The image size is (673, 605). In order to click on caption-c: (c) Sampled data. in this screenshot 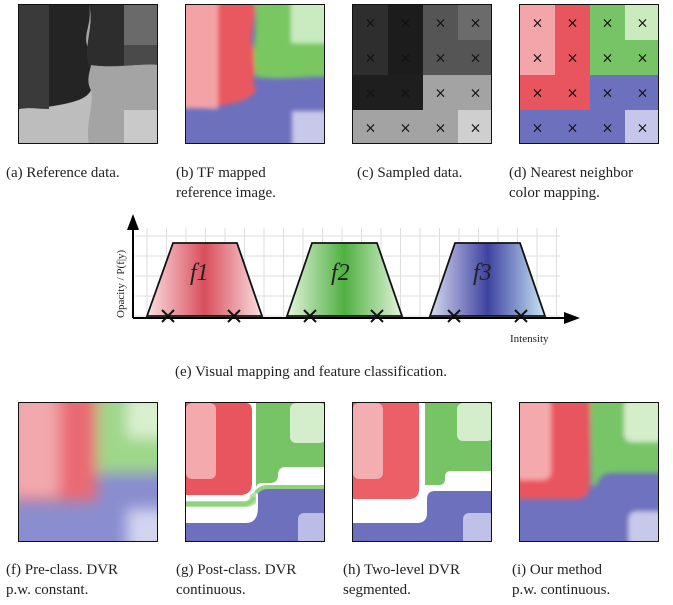, I will do `click(410, 173)`.